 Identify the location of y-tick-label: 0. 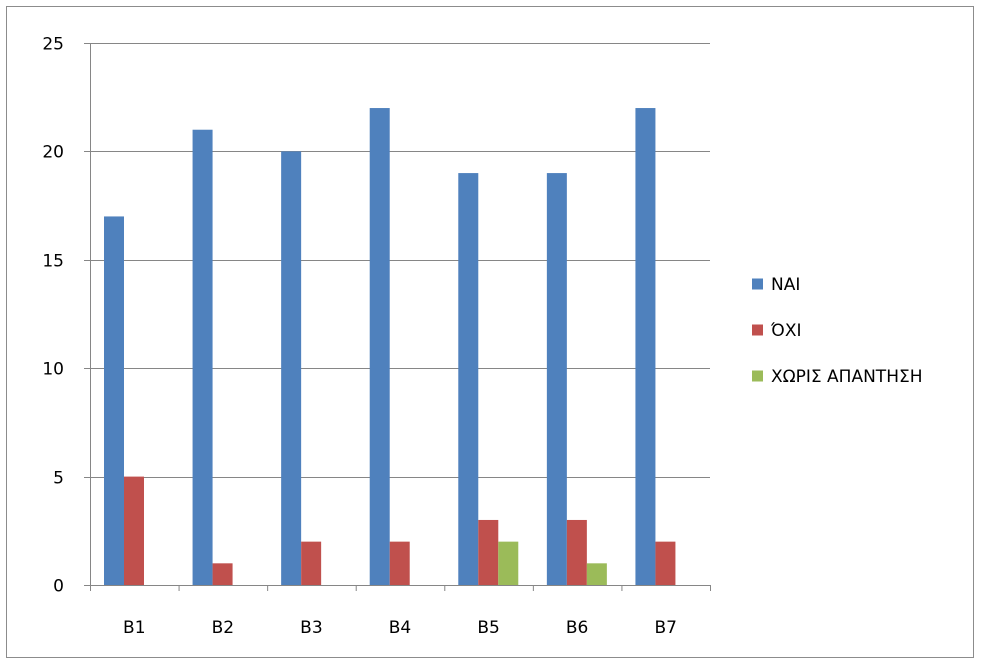
(58, 587).